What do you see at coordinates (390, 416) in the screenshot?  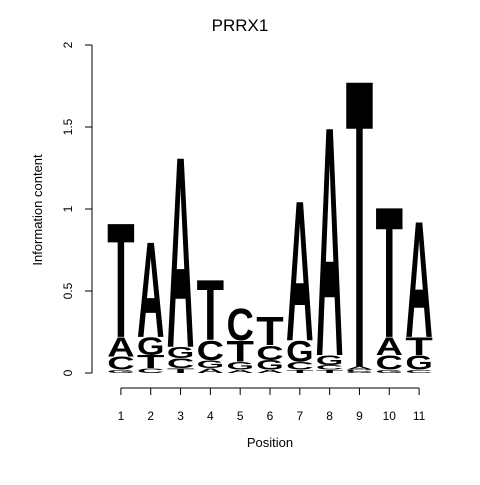 I see `x-tick-label: 10` at bounding box center [390, 416].